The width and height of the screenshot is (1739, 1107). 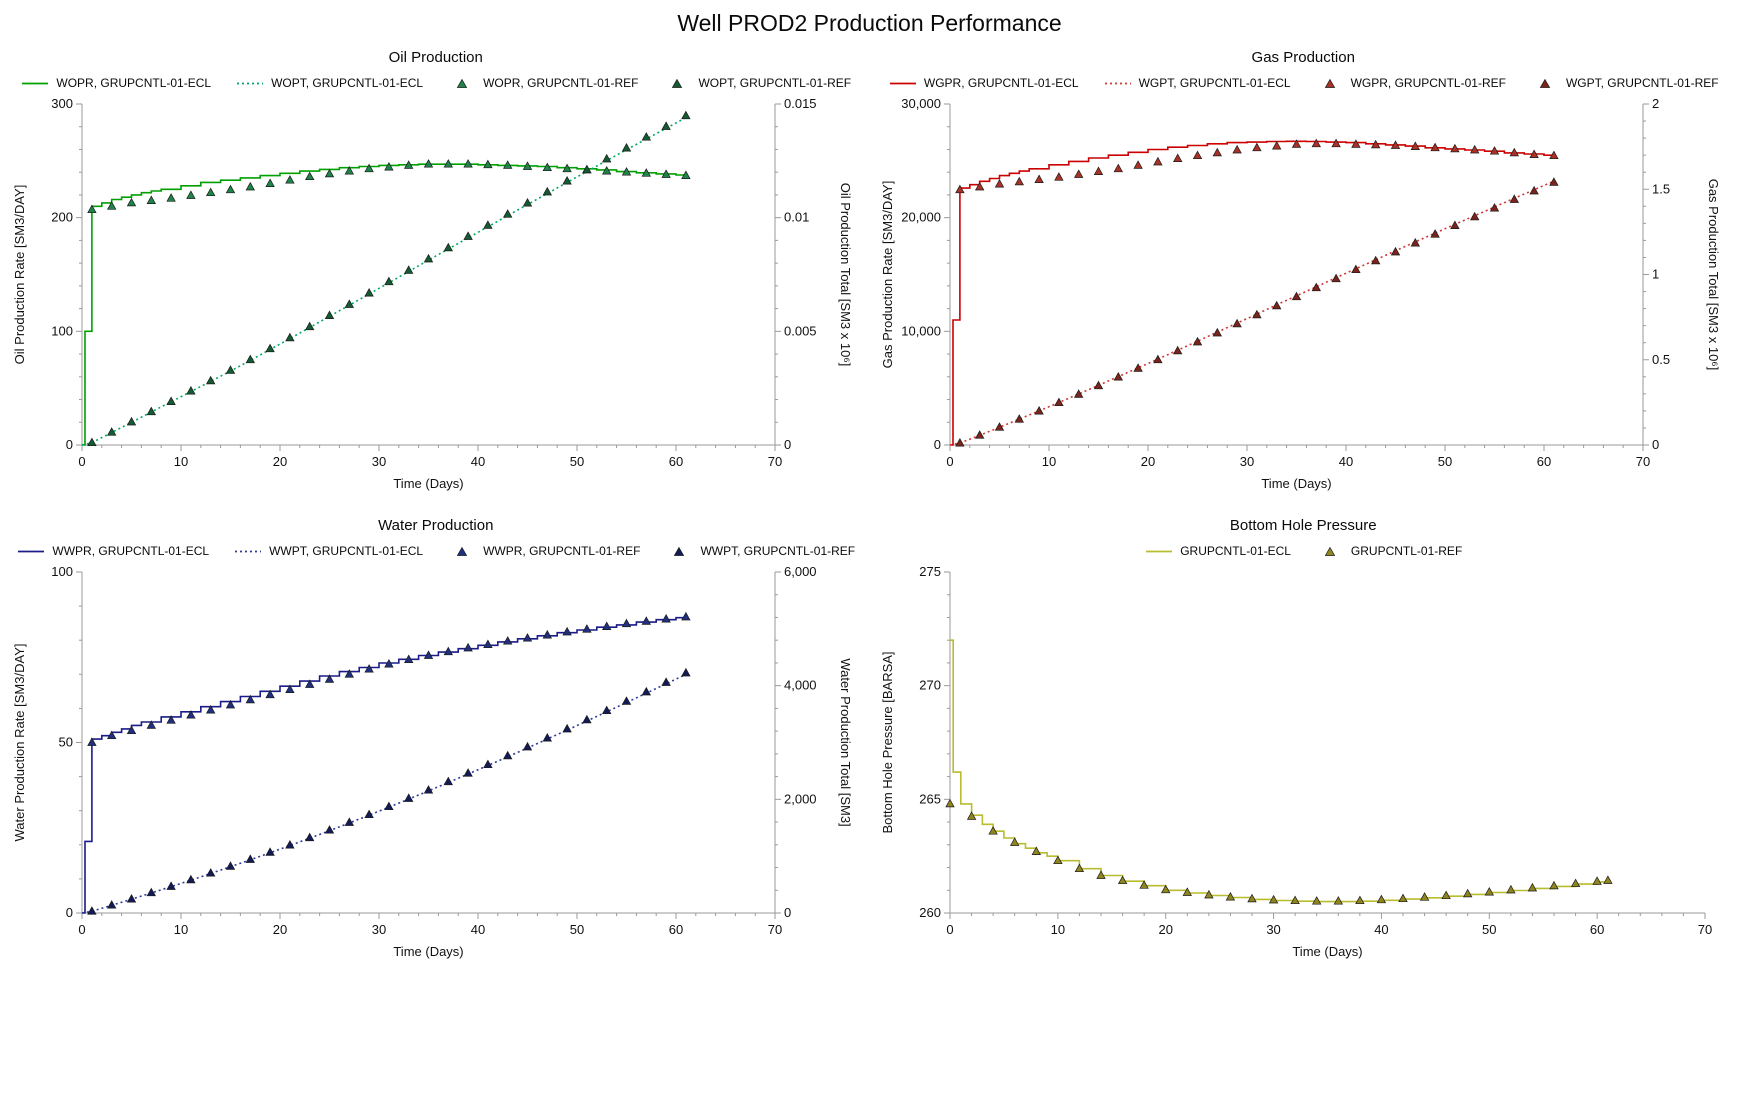 What do you see at coordinates (429, 483) in the screenshot?
I see `x-axis-title: Time (Days)` at bounding box center [429, 483].